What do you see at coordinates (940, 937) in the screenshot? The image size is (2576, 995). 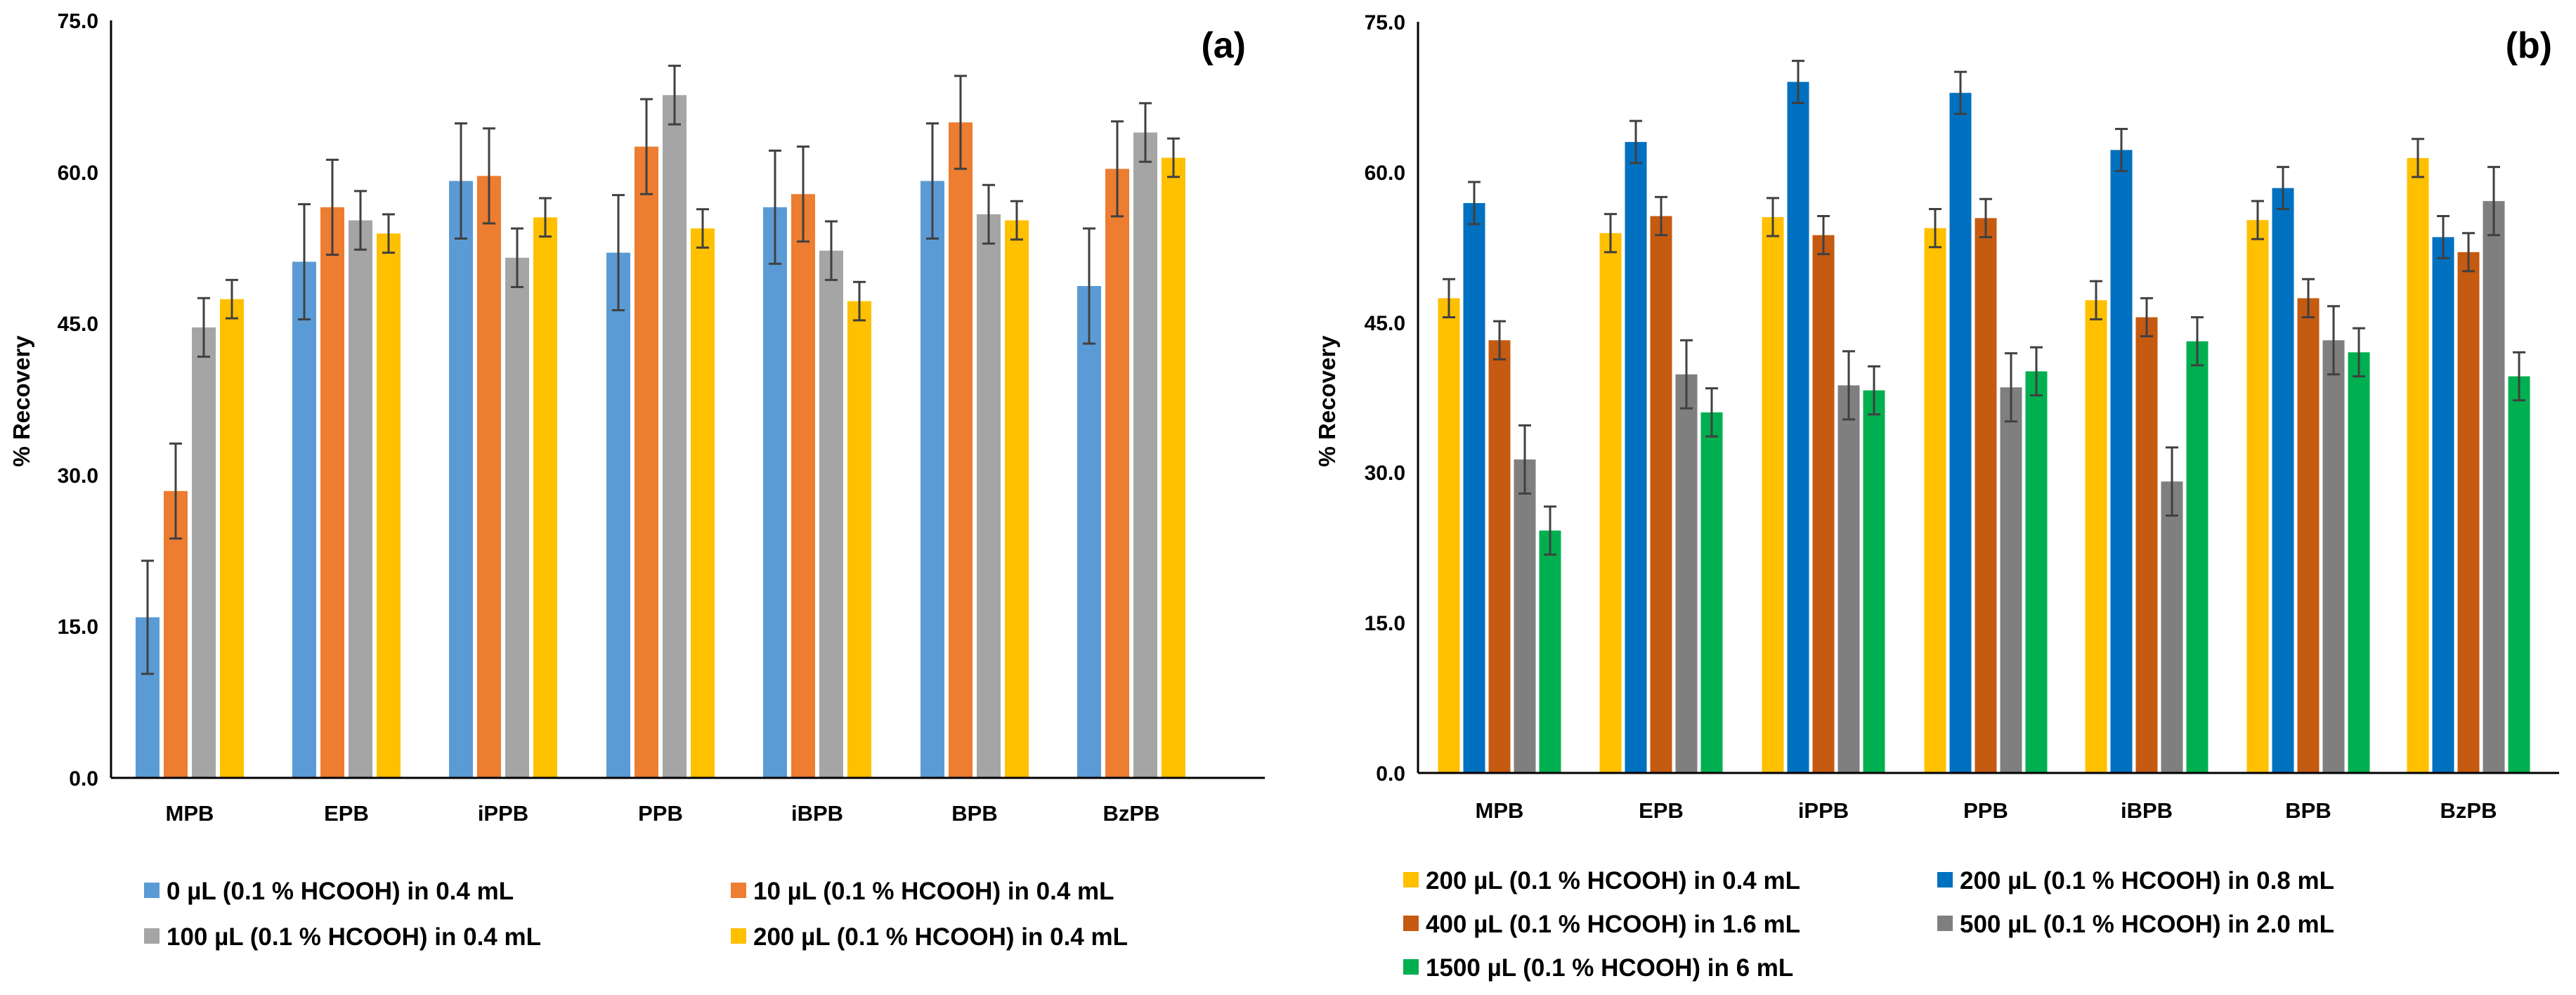 I see `panel-a-legend-label: 200 µL (0.1 % HCOOH) in 0.4 mL` at bounding box center [940, 937].